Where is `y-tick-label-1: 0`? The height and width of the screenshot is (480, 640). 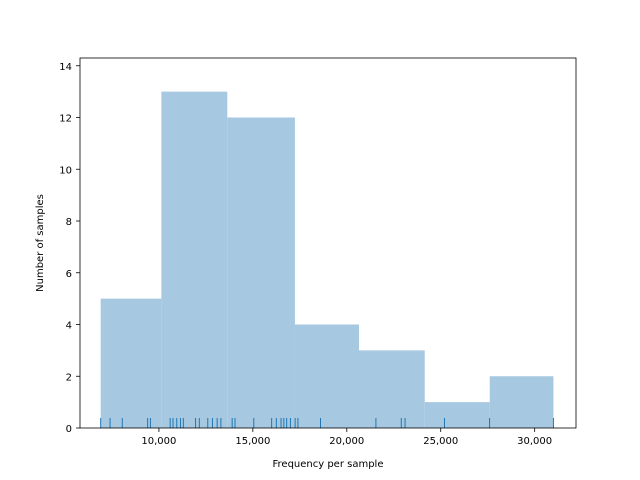 y-tick-label-1: 0 is located at coordinates (69, 429).